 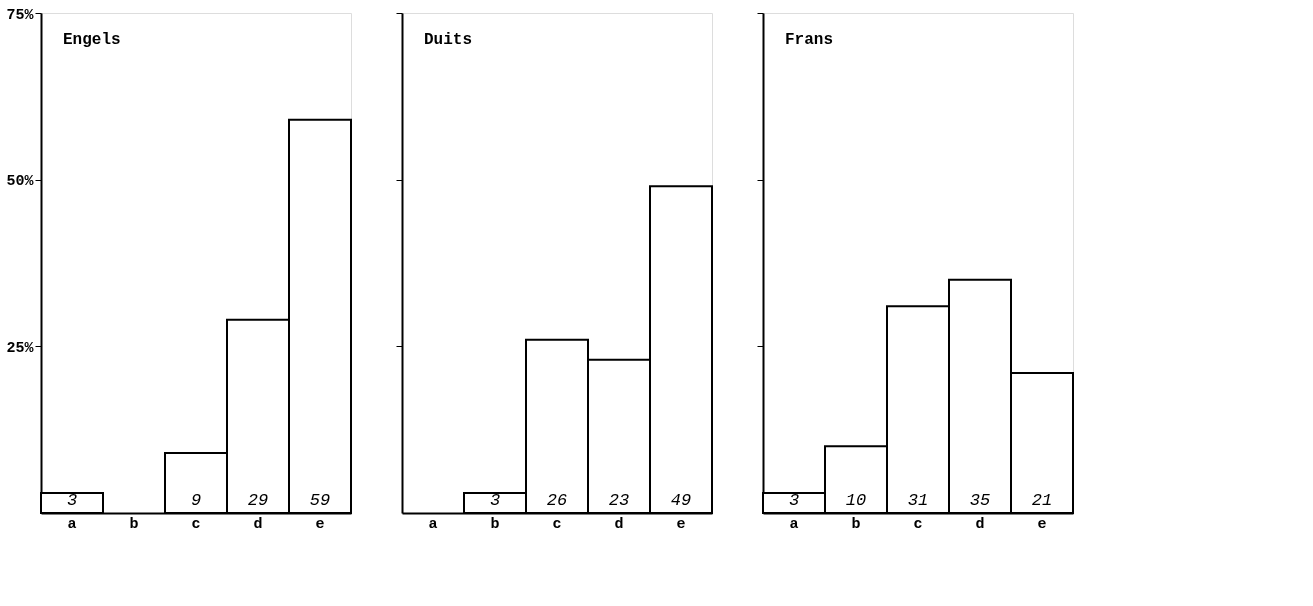 I want to click on y-tick-label: 25%, so click(x=20, y=348).